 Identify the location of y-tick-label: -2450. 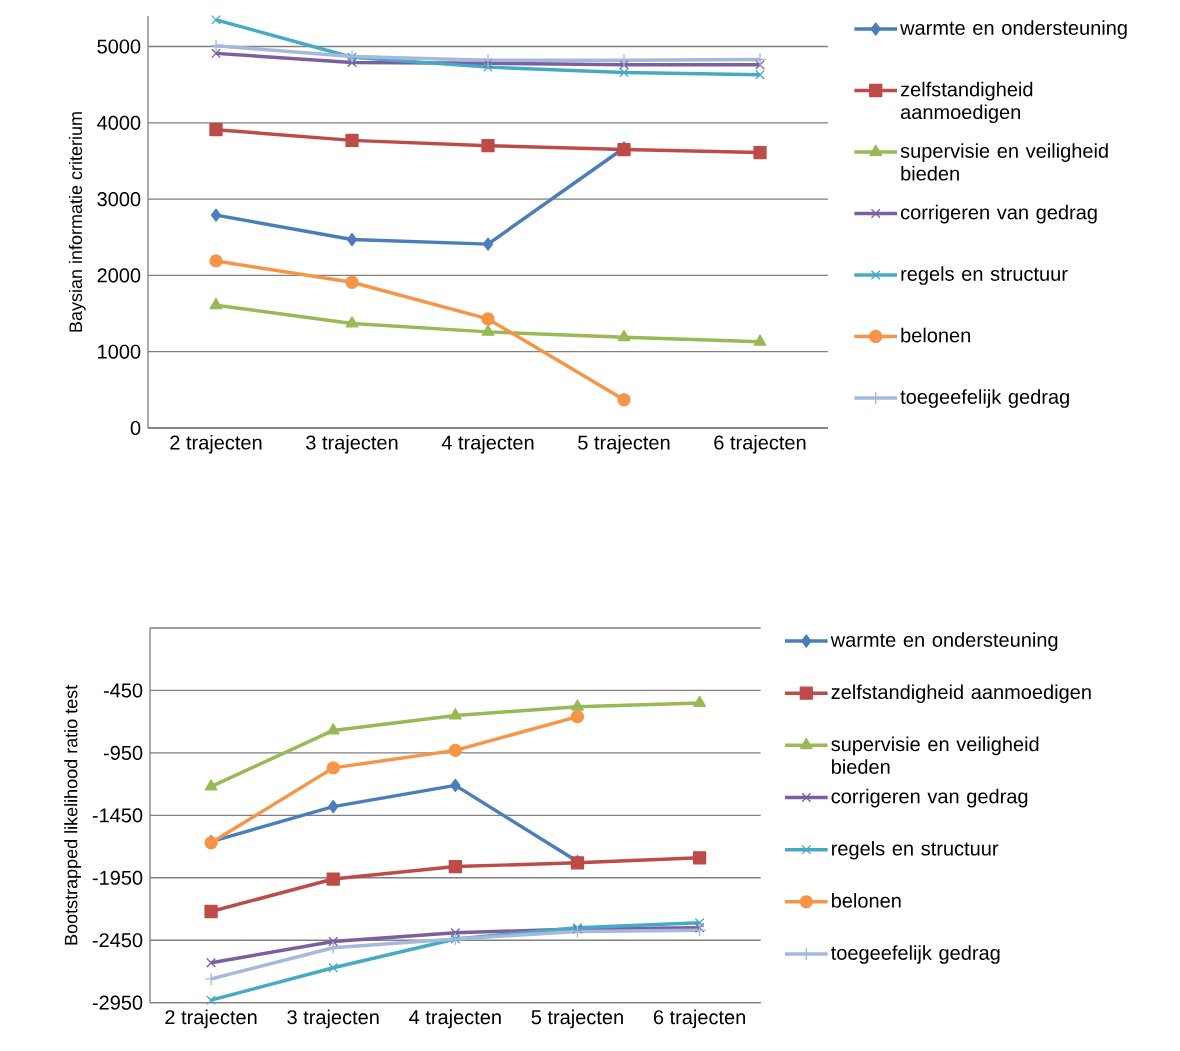
(117, 940).